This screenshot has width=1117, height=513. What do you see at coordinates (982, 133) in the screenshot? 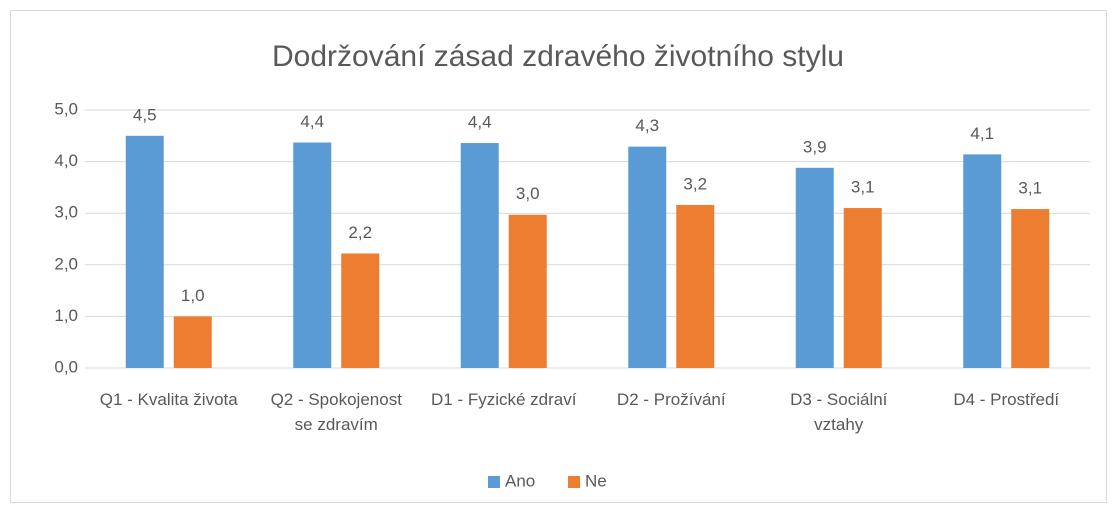
I see `data-label: 4,1` at bounding box center [982, 133].